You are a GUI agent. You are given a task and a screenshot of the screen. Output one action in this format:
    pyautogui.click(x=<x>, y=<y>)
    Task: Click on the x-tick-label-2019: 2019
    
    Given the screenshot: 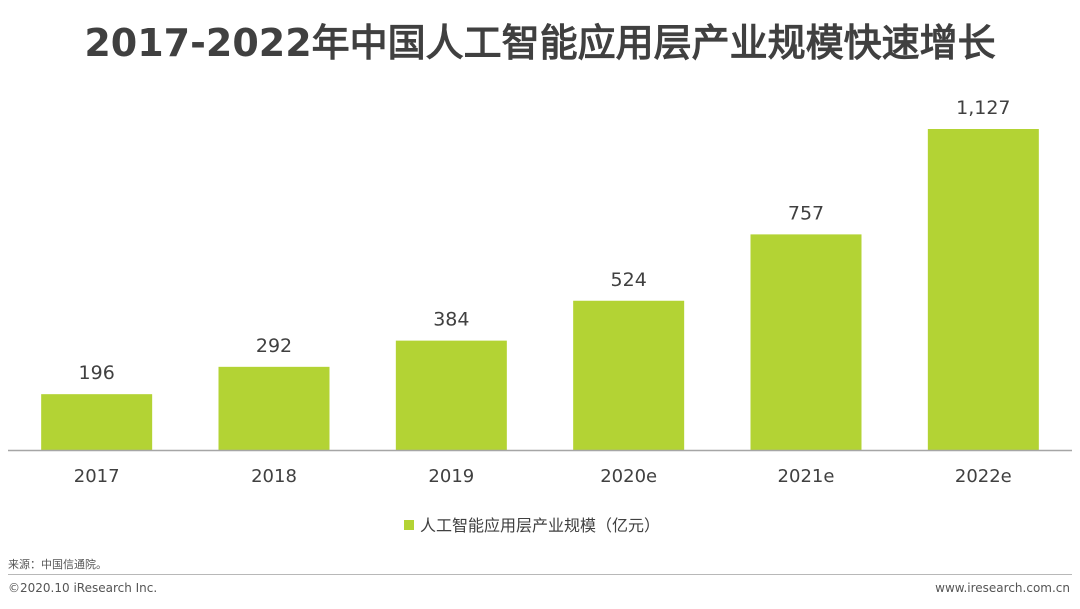 What is the action you would take?
    pyautogui.click(x=451, y=476)
    